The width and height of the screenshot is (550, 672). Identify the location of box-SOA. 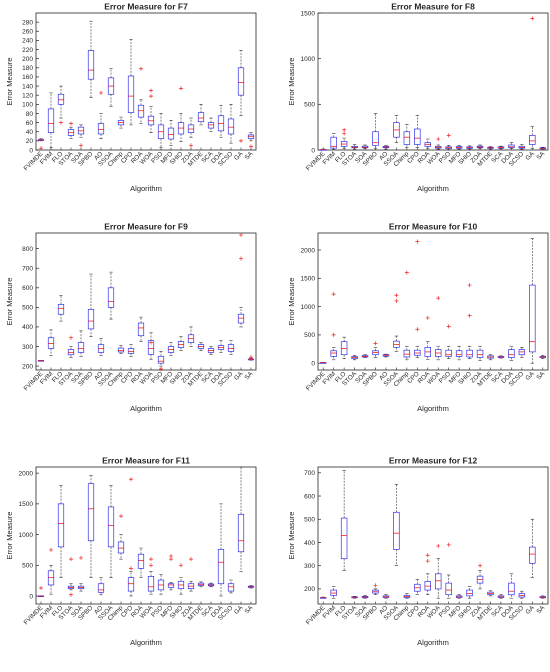
(81, 136).